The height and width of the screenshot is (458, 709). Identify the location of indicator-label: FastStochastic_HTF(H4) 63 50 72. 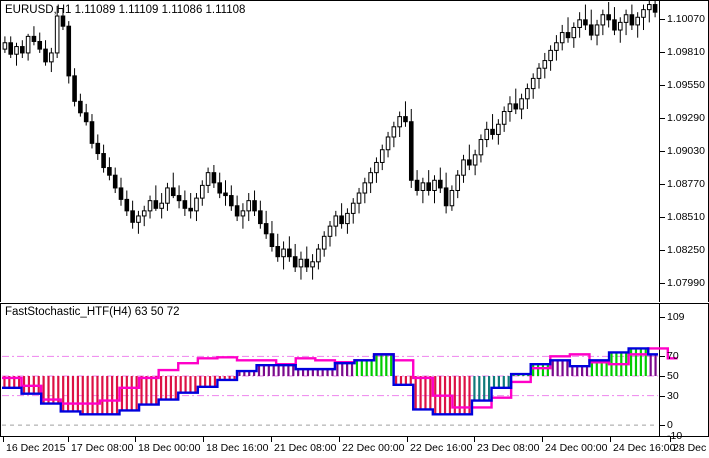
(92, 312).